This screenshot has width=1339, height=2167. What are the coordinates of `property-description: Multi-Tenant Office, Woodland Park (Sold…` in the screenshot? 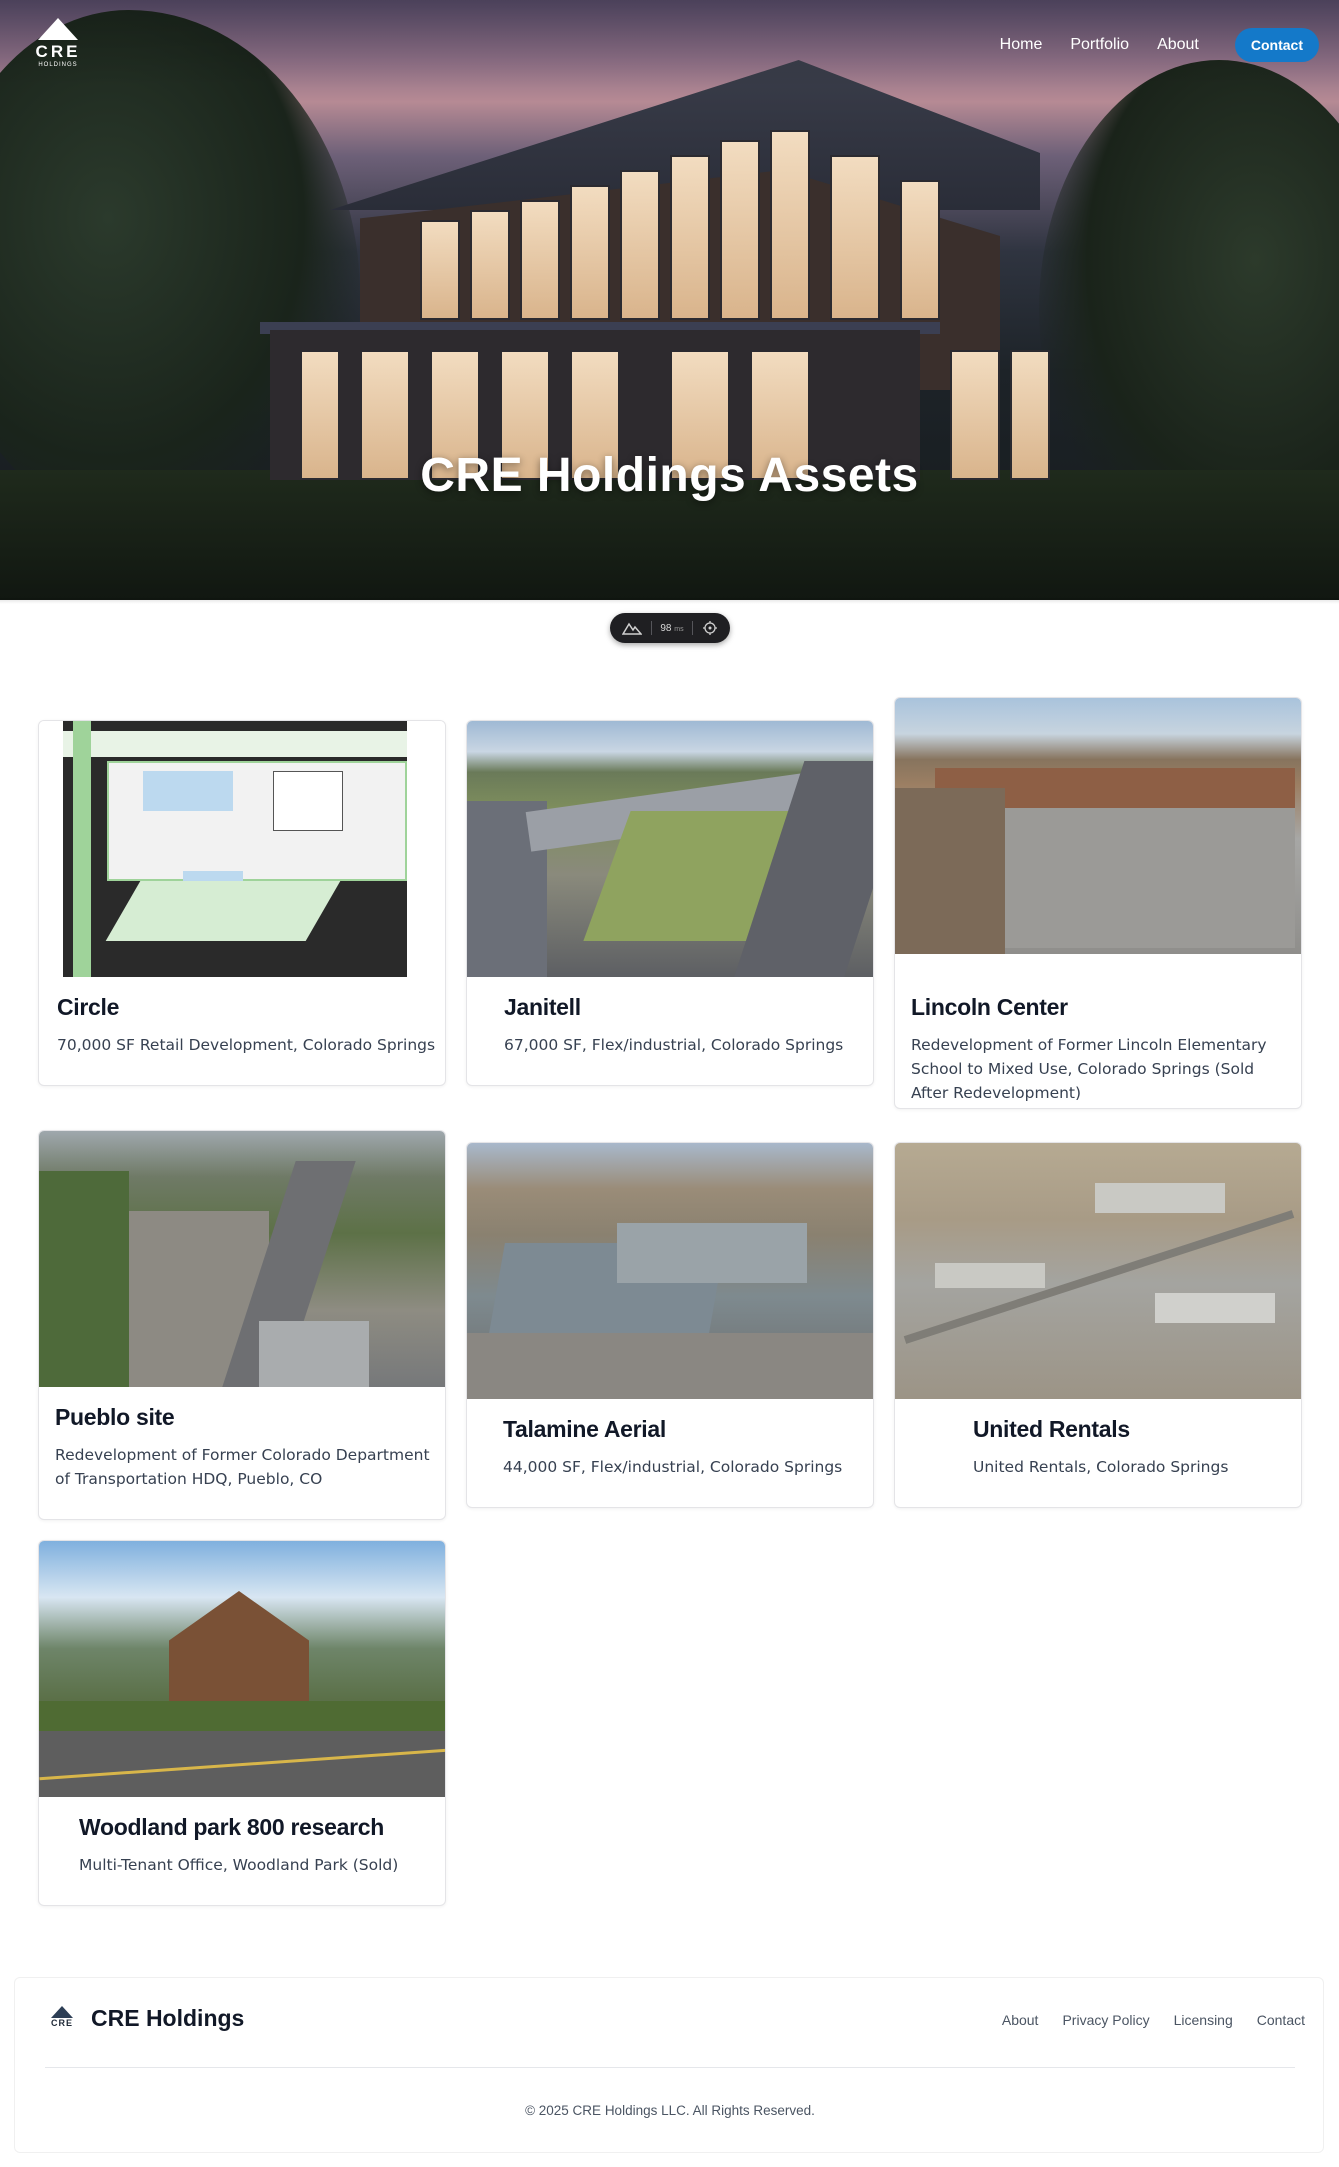 It's located at (239, 1865).